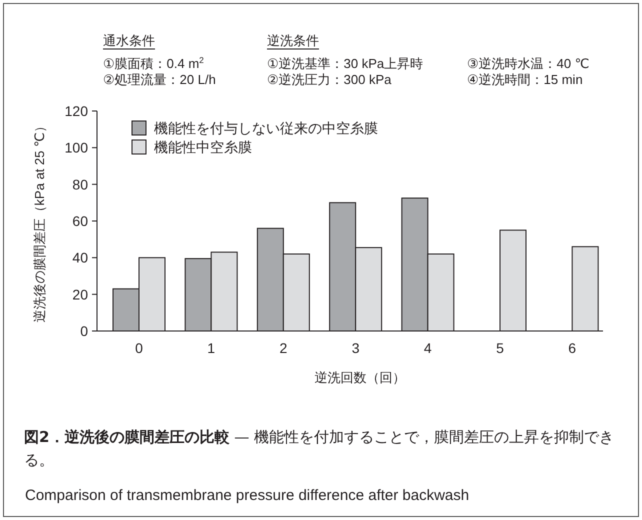  I want to click on x-tick-label: 5, so click(500, 348).